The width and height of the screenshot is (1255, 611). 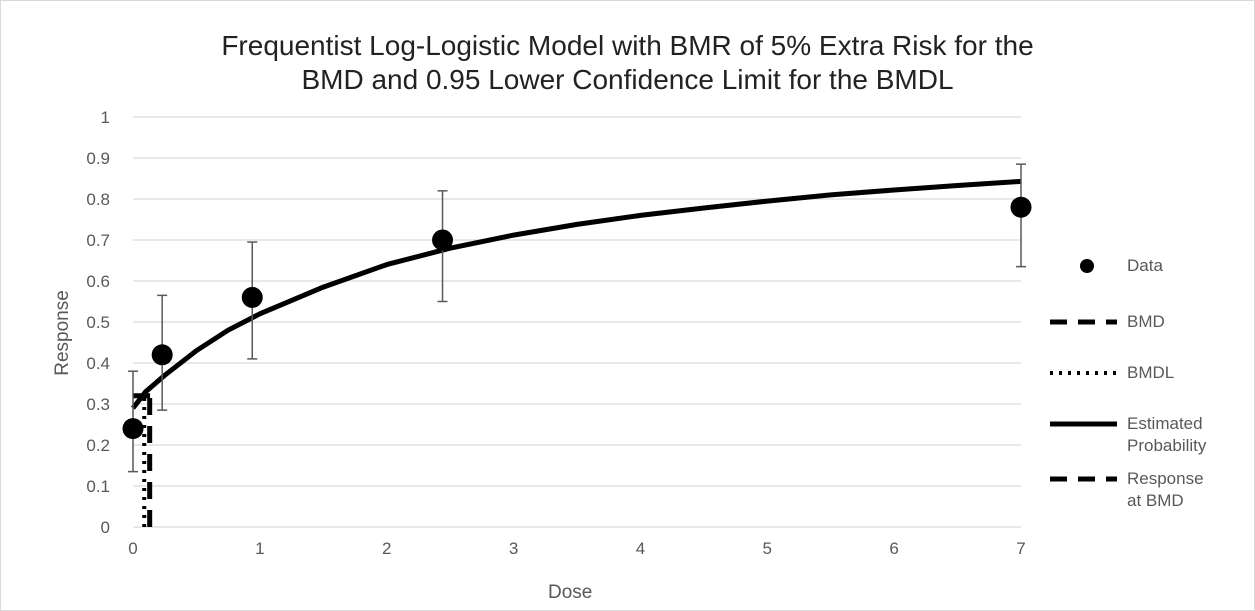 What do you see at coordinates (105, 527) in the screenshot?
I see `y-tick-label: 0` at bounding box center [105, 527].